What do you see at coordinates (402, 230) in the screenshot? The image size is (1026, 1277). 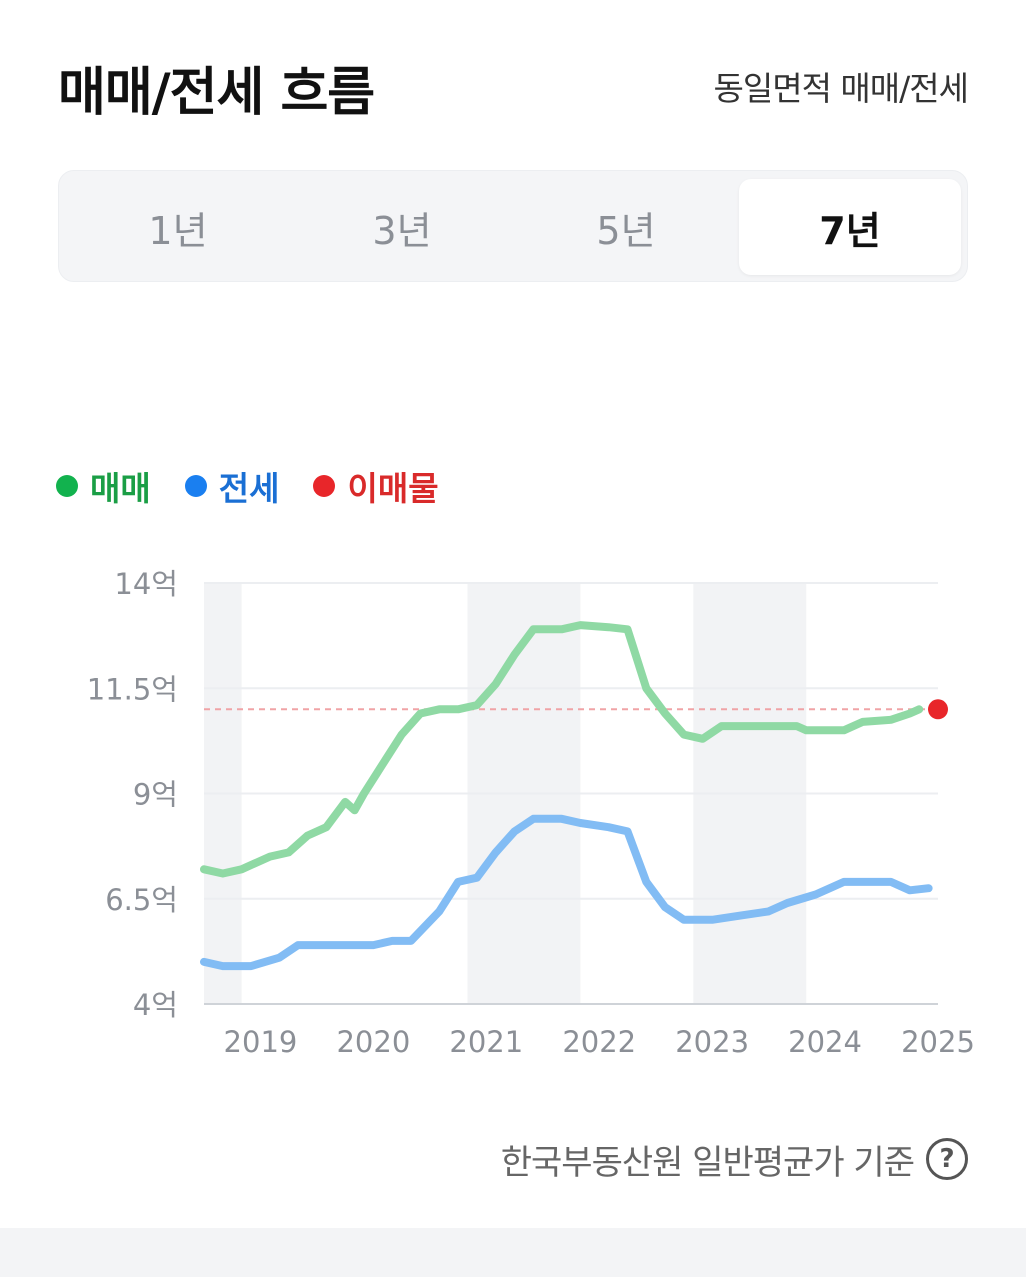 I see `tab-3-year: 3년` at bounding box center [402, 230].